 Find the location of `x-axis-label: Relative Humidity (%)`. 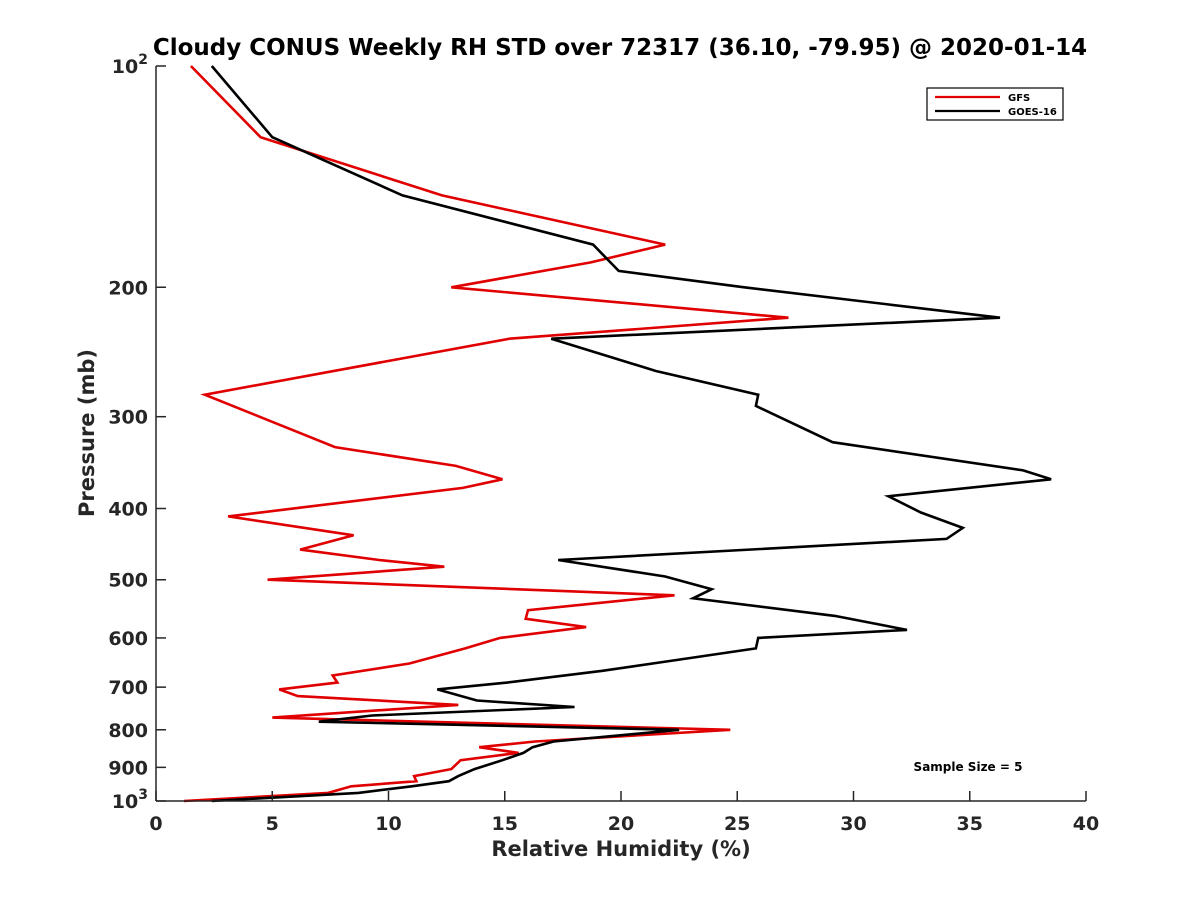

x-axis-label: Relative Humidity (%) is located at coordinates (620, 849).